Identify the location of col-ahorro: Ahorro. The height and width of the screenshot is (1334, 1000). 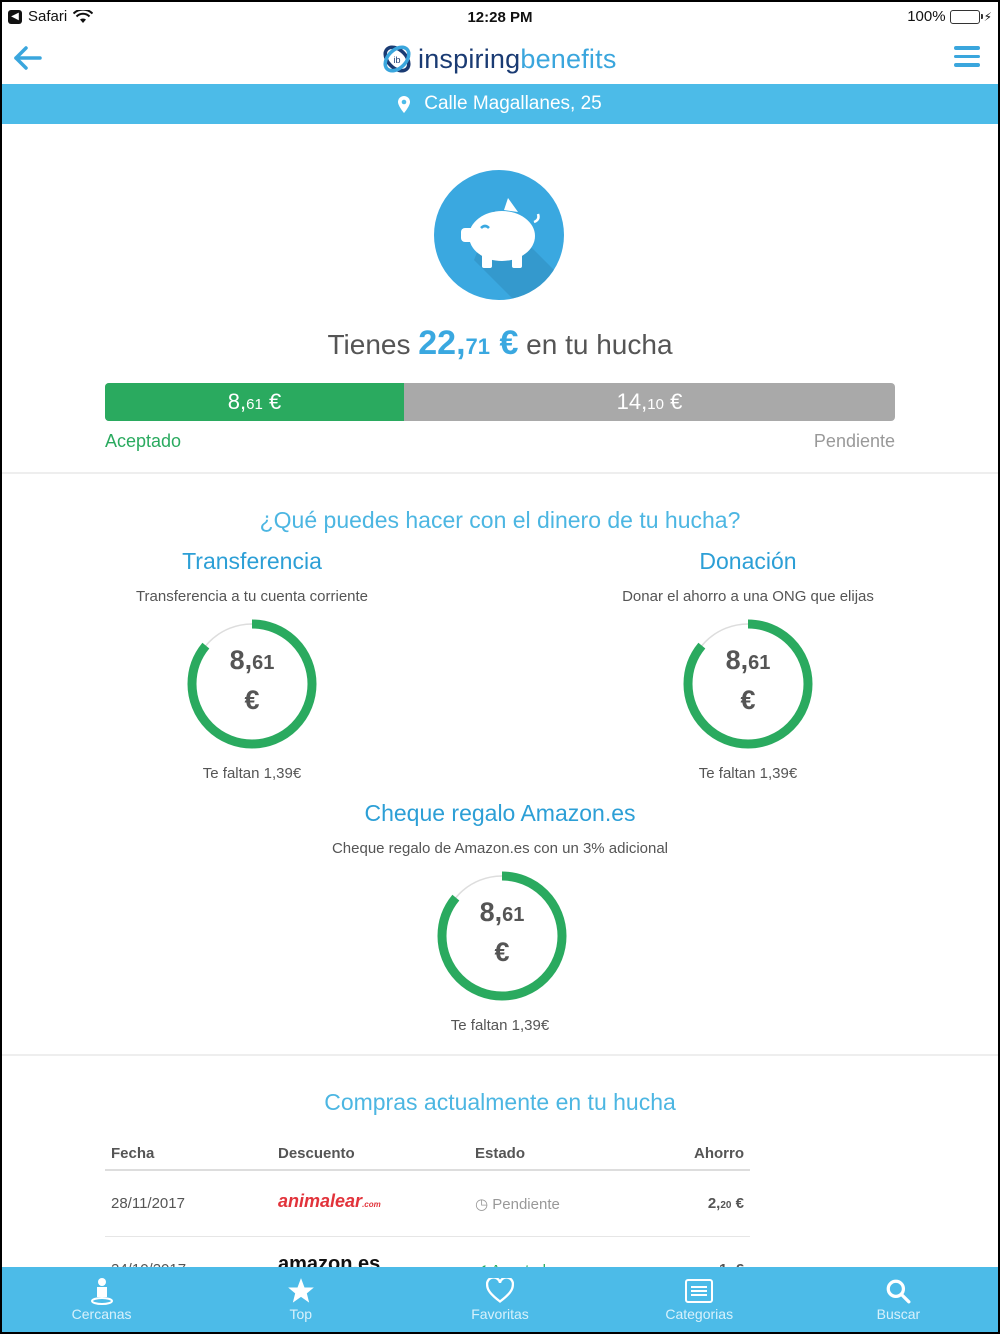
(719, 1153).